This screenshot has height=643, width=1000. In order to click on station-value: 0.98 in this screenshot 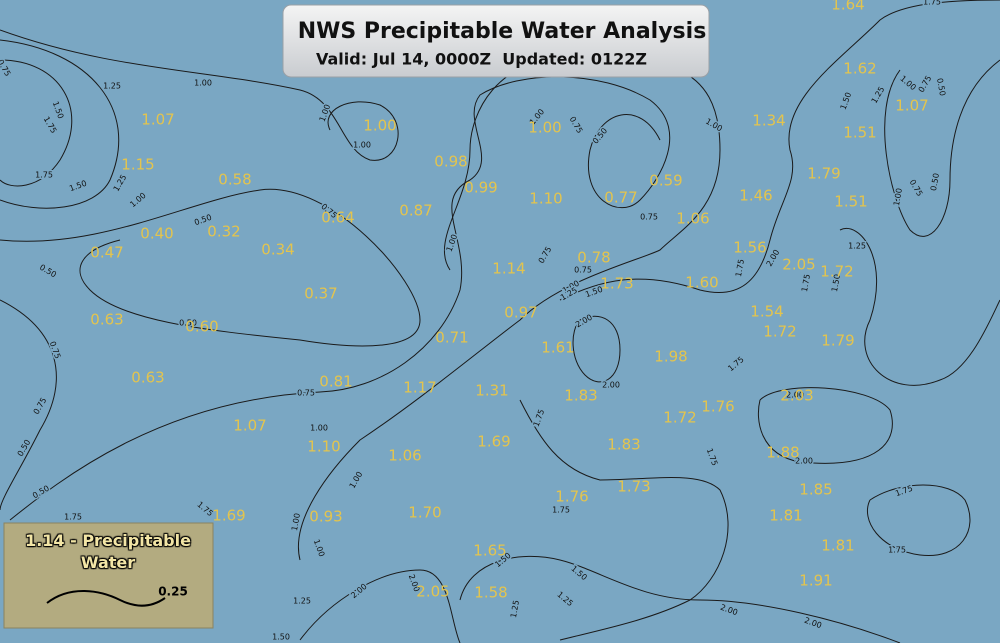, I will do `click(450, 162)`.